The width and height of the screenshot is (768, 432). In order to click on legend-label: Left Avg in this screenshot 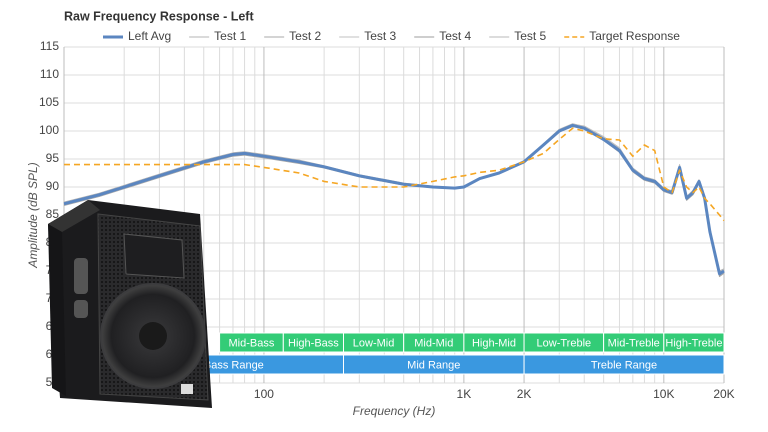, I will do `click(149, 36)`.